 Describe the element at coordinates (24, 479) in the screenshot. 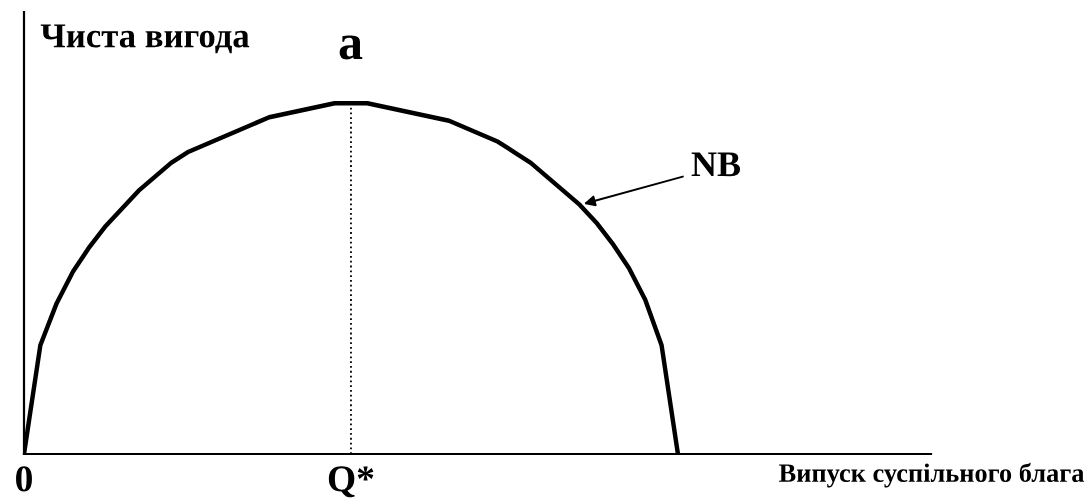

I see `x-tick-label: 0` at that location.